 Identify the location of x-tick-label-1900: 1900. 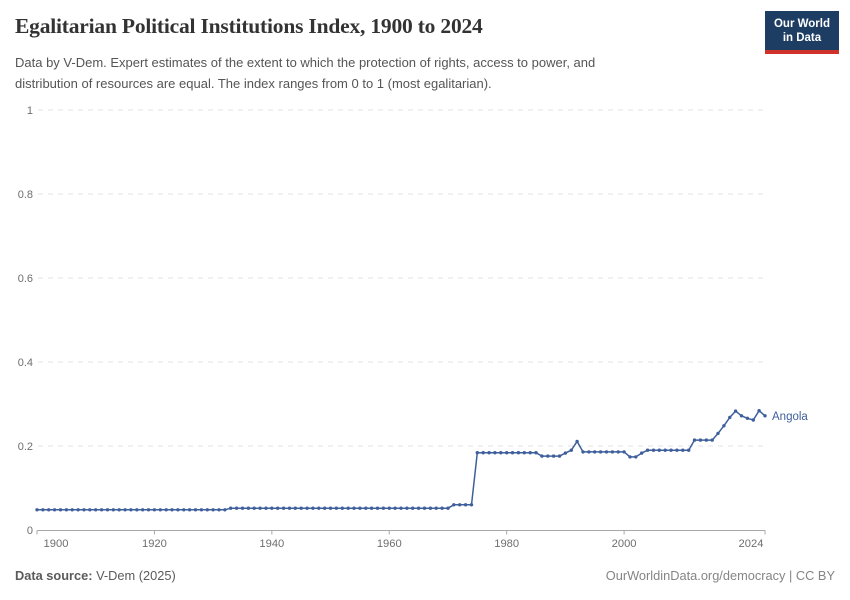
(56, 544).